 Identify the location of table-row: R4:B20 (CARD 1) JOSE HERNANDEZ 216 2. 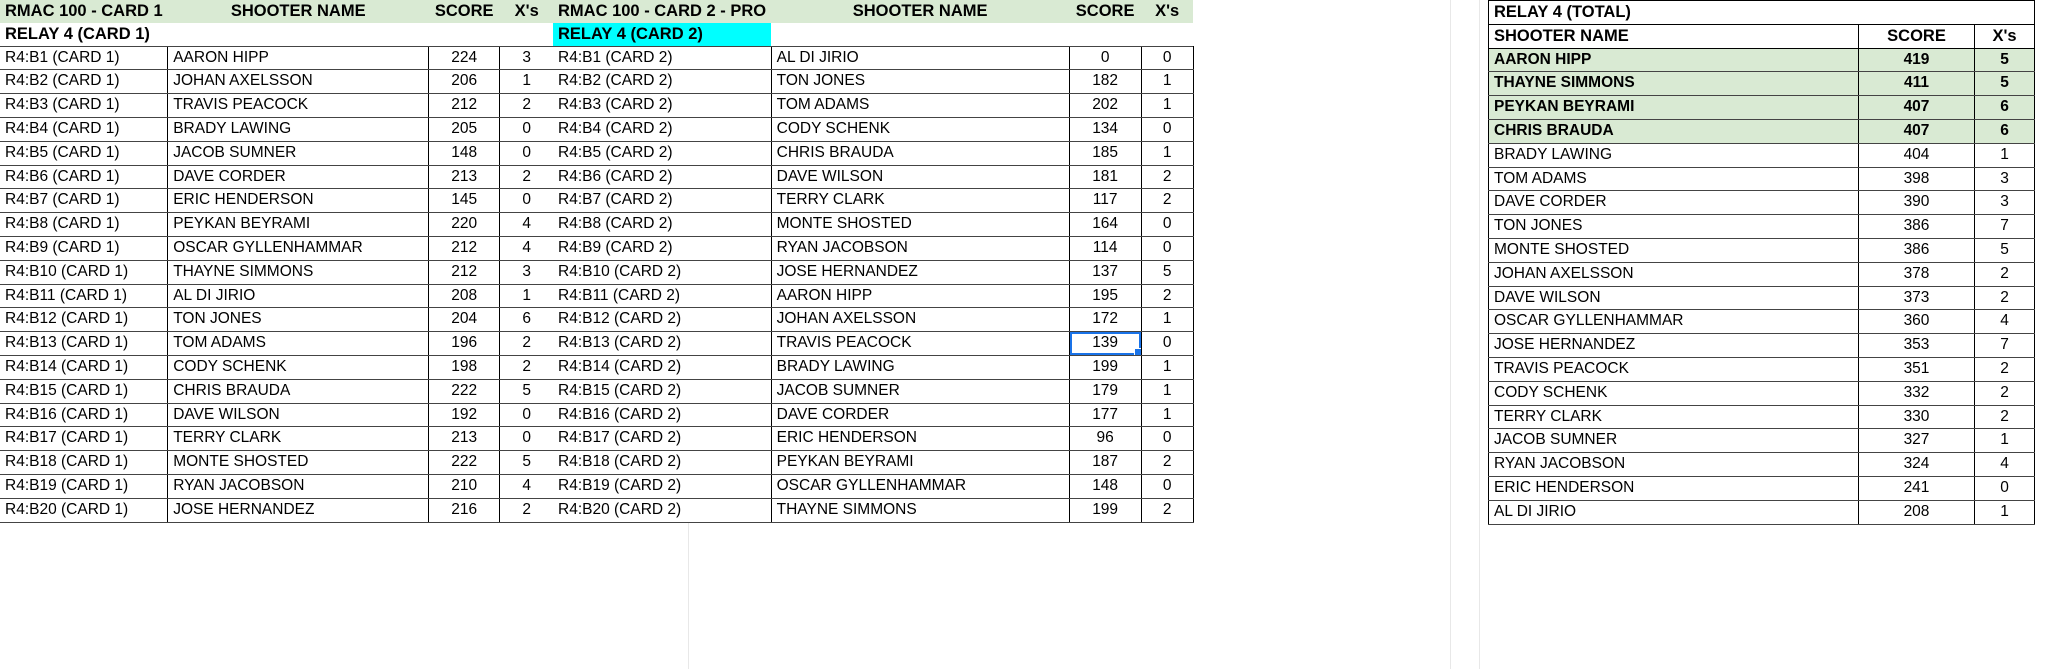
(277, 510).